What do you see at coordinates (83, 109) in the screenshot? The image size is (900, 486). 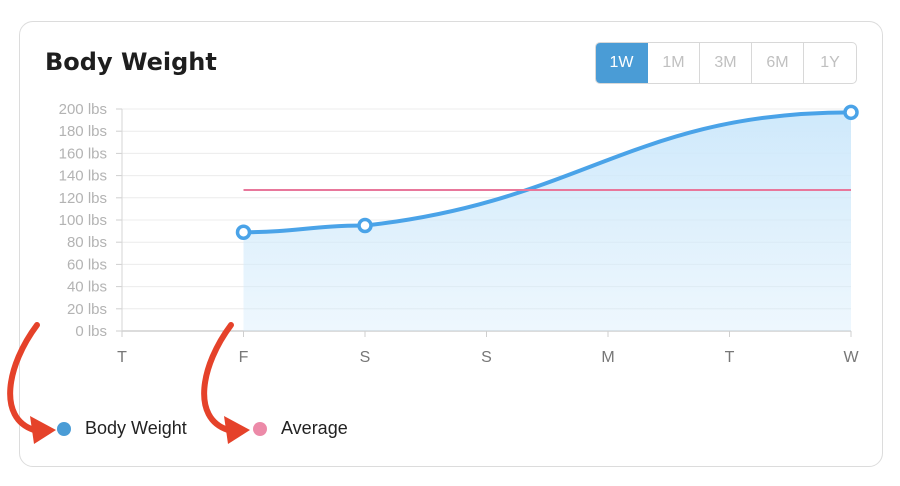 I see `y-tick-label: 200 lbs` at bounding box center [83, 109].